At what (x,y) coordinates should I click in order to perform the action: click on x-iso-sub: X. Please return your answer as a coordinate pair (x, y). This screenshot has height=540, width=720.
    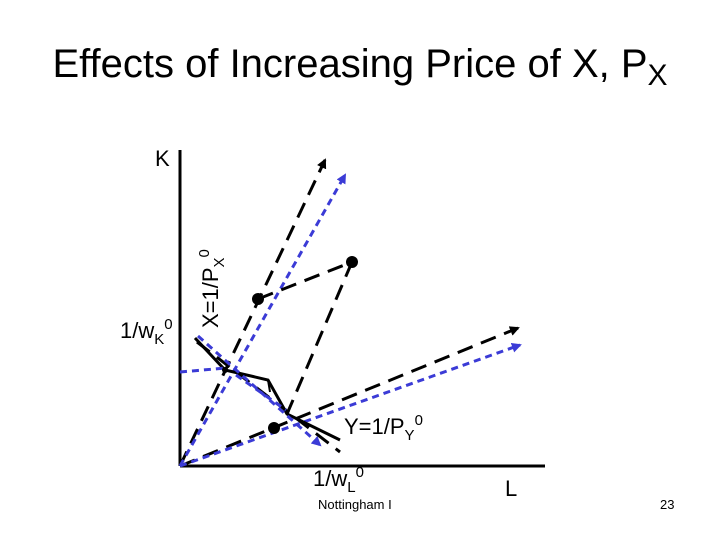
    Looking at the image, I should click on (219, 262).